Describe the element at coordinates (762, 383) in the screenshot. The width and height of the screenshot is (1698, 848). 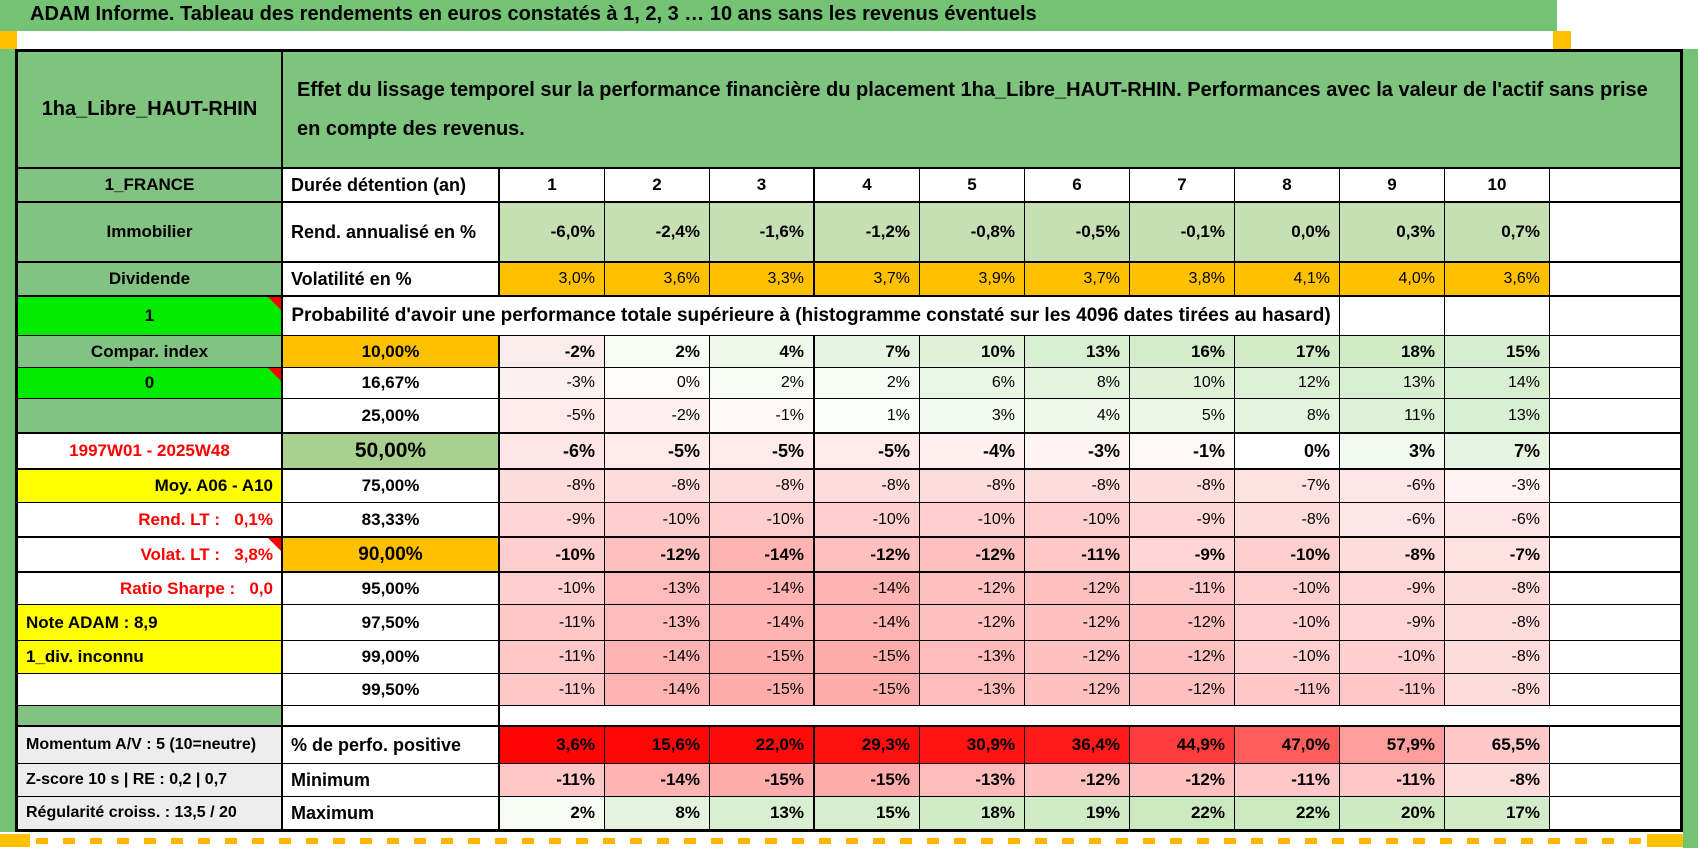
I see `table-cell: 2%` at that location.